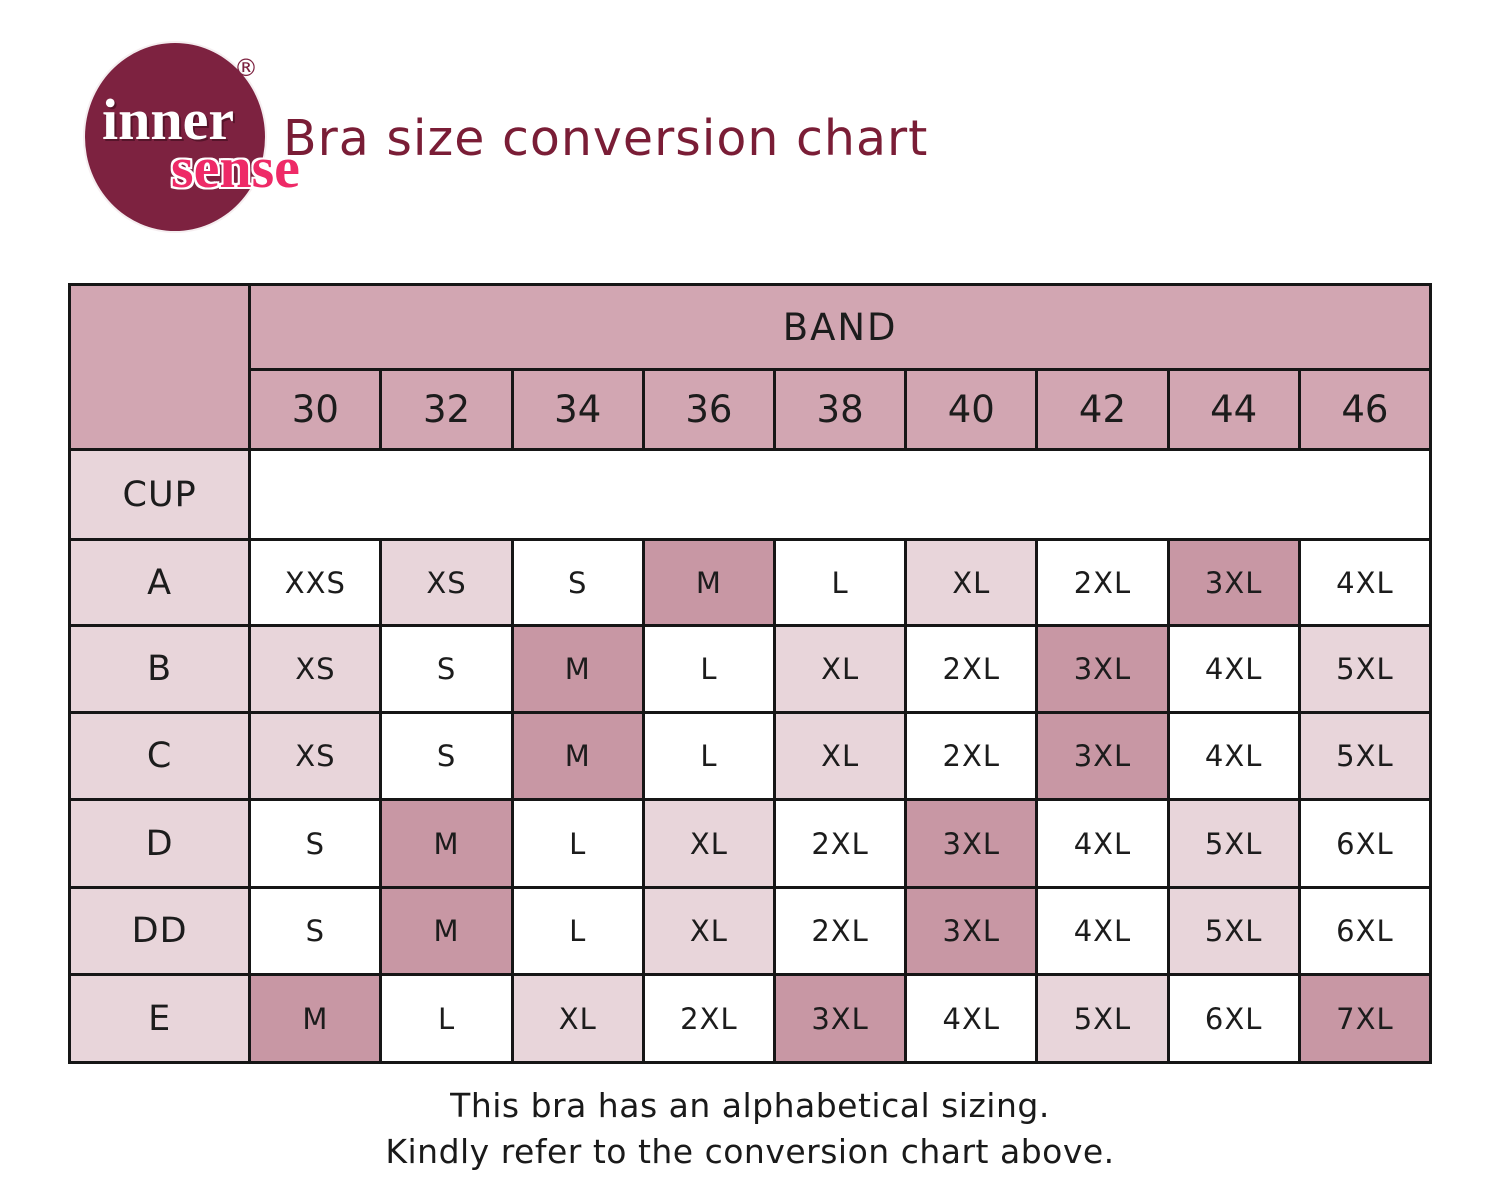 The height and width of the screenshot is (1200, 1500). What do you see at coordinates (446, 1018) in the screenshot?
I see `size-cell-e-band32: L` at bounding box center [446, 1018].